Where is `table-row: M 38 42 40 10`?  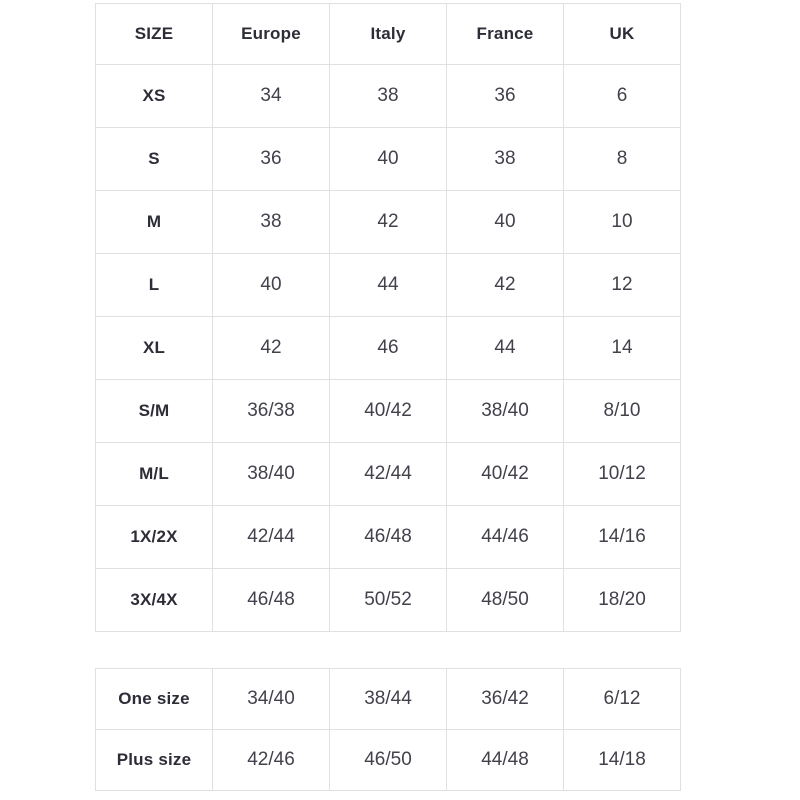 table-row: M 38 42 40 10 is located at coordinates (388, 222).